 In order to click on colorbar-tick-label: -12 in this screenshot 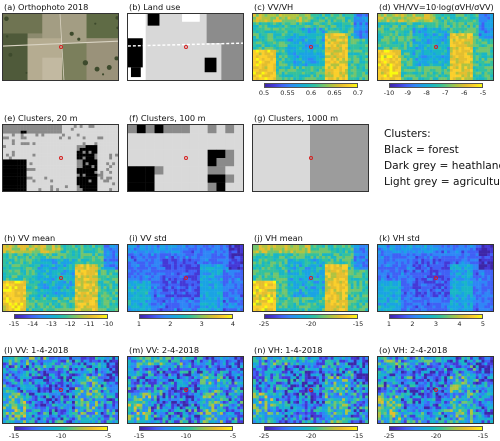, I will do `click(70, 324)`.